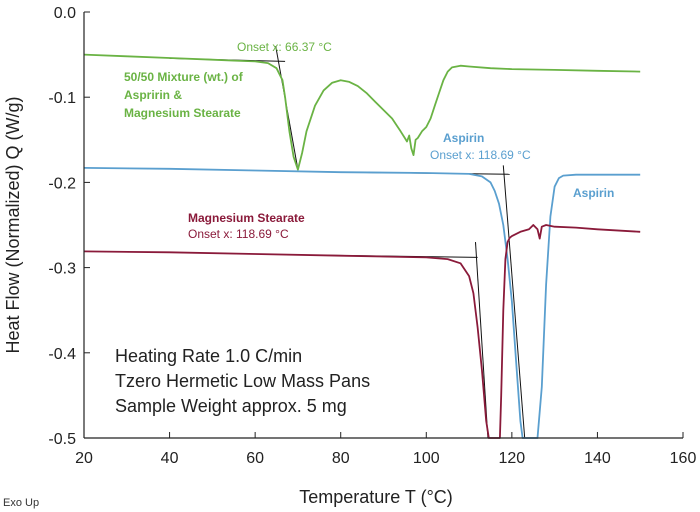 This screenshot has width=700, height=512. Describe the element at coordinates (182, 113) in the screenshot. I see `mixture-label-line-3: Magnesium Stearate` at that location.